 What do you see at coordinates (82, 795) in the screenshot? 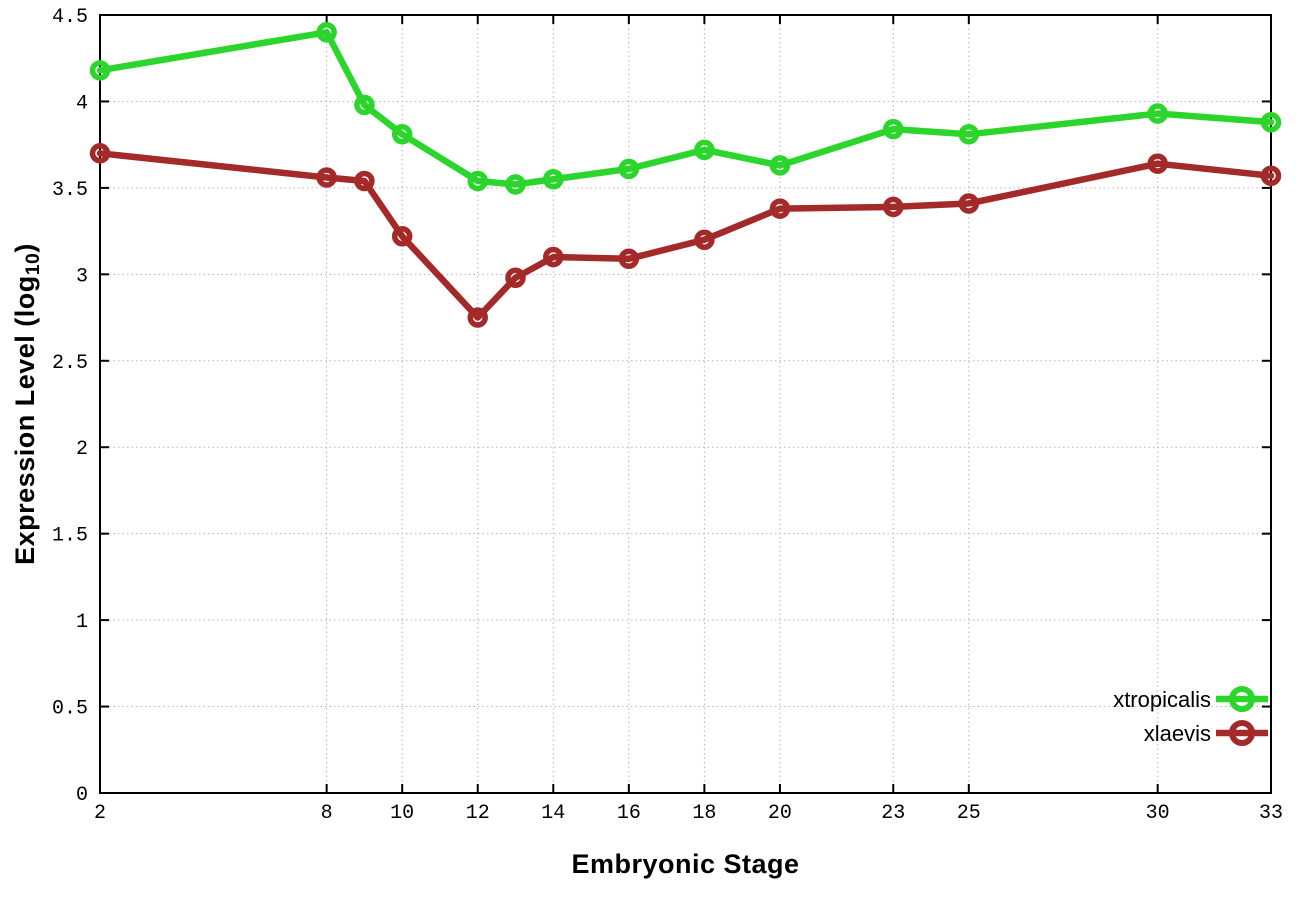
I see `y-tick-label: 0` at bounding box center [82, 795].